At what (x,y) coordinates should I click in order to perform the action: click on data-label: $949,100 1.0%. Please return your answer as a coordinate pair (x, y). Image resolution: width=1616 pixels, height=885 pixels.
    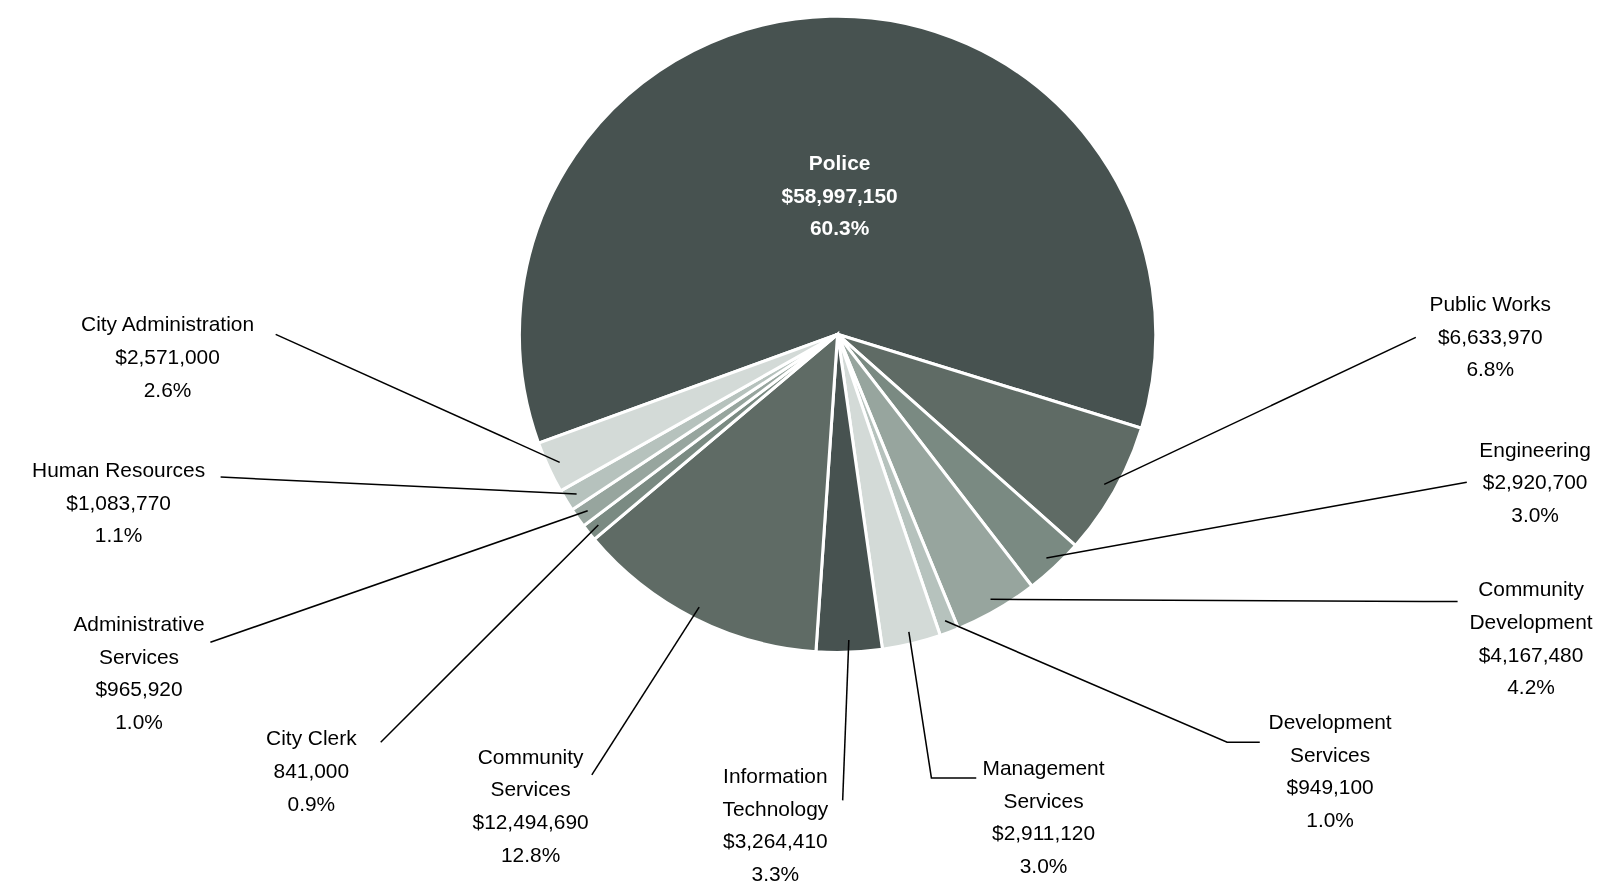
    Looking at the image, I should click on (1330, 803).